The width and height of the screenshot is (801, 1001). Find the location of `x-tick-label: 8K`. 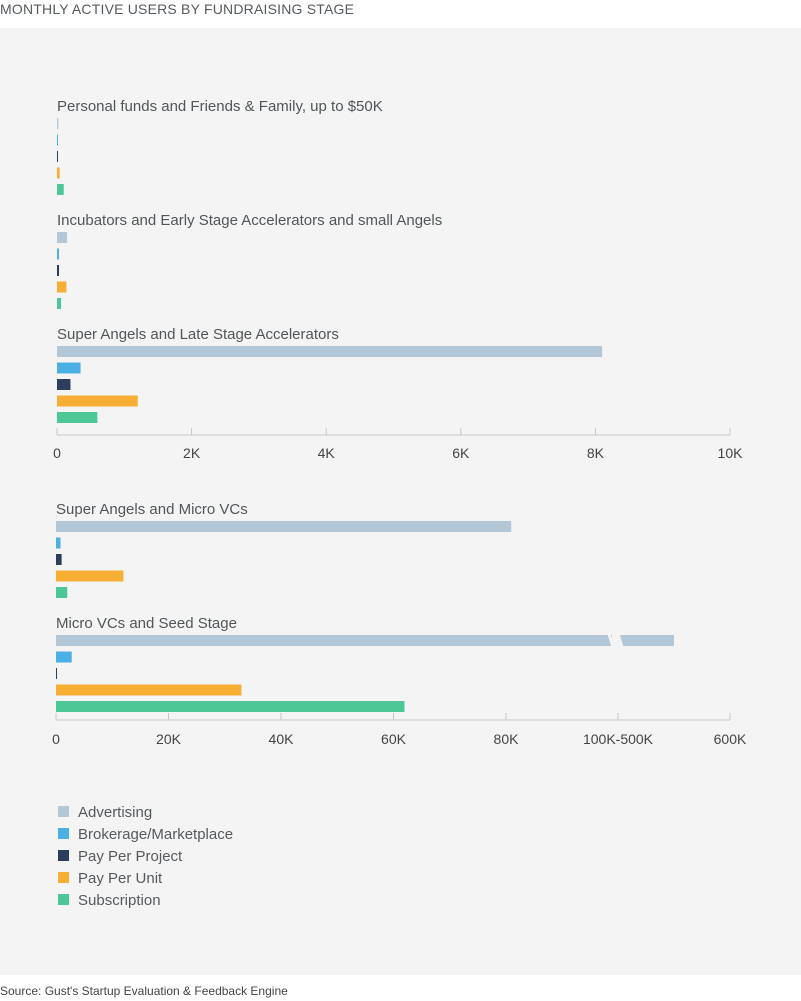

x-tick-label: 8K is located at coordinates (596, 453).